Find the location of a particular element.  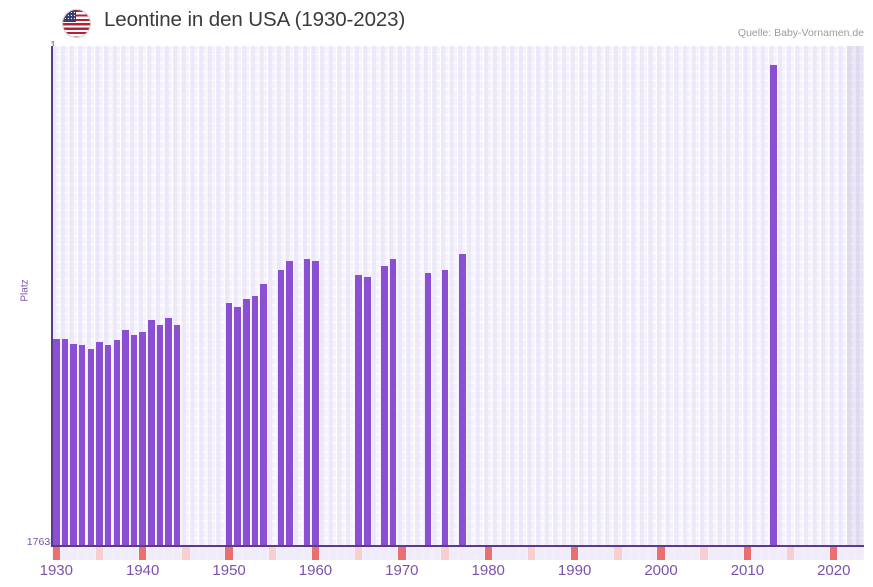

page-title: Leontine in den USA (1930-2023) is located at coordinates (255, 19).